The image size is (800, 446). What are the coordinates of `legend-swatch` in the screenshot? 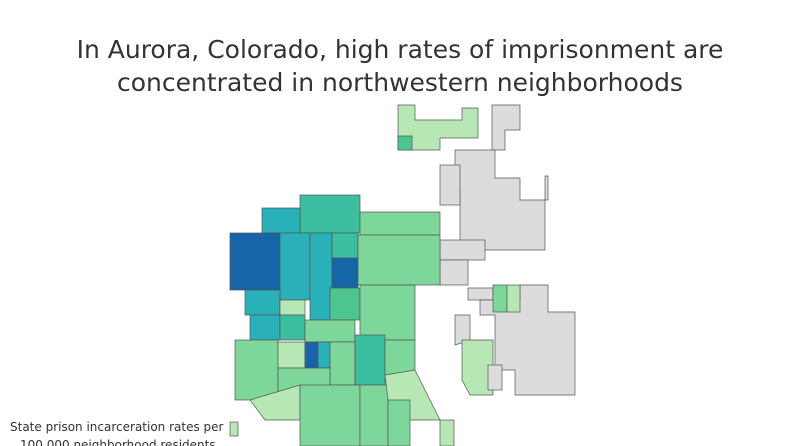 It's located at (234, 429).